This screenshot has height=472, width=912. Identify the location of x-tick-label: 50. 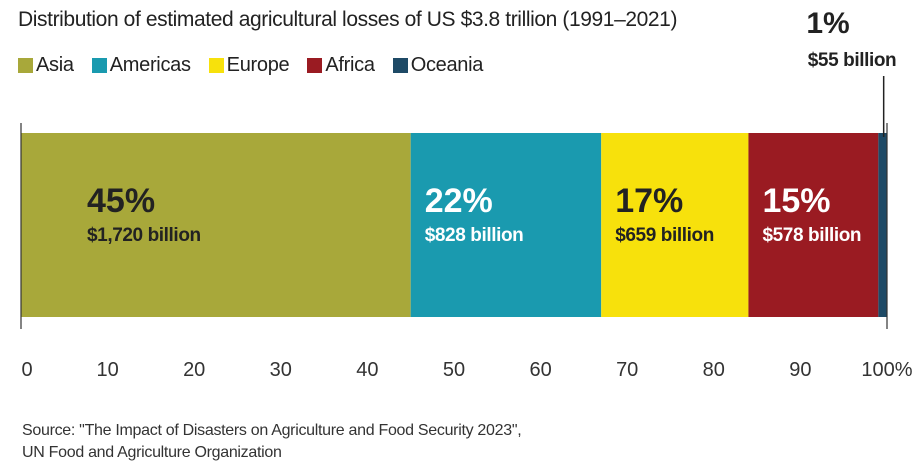
(454, 370).